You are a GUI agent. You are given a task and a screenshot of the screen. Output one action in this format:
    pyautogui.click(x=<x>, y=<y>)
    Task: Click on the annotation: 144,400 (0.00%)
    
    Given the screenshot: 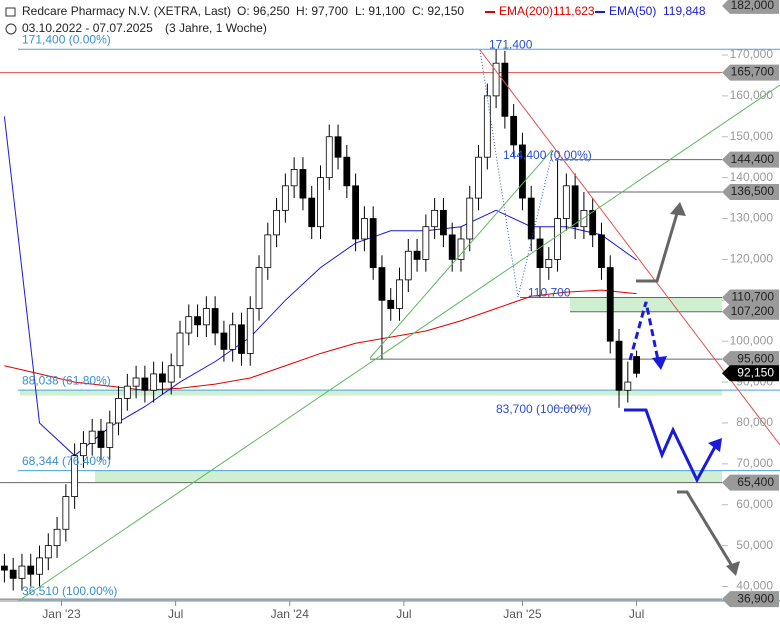 What is the action you would take?
    pyautogui.click(x=547, y=155)
    